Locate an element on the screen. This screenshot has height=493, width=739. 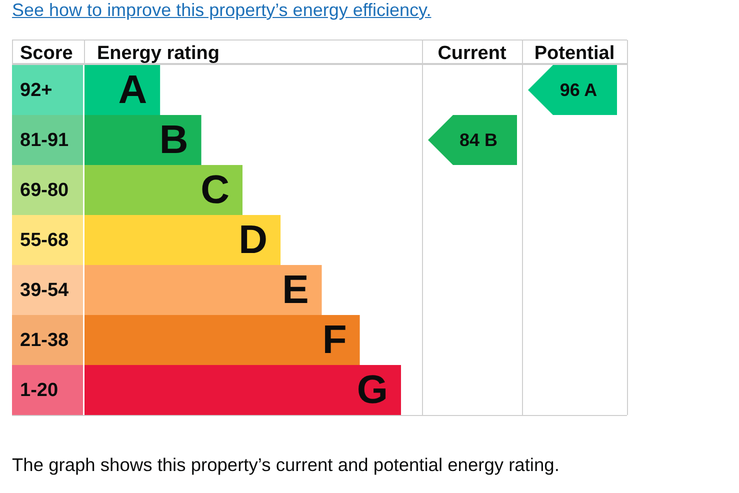
annotation: C is located at coordinates (215, 190).